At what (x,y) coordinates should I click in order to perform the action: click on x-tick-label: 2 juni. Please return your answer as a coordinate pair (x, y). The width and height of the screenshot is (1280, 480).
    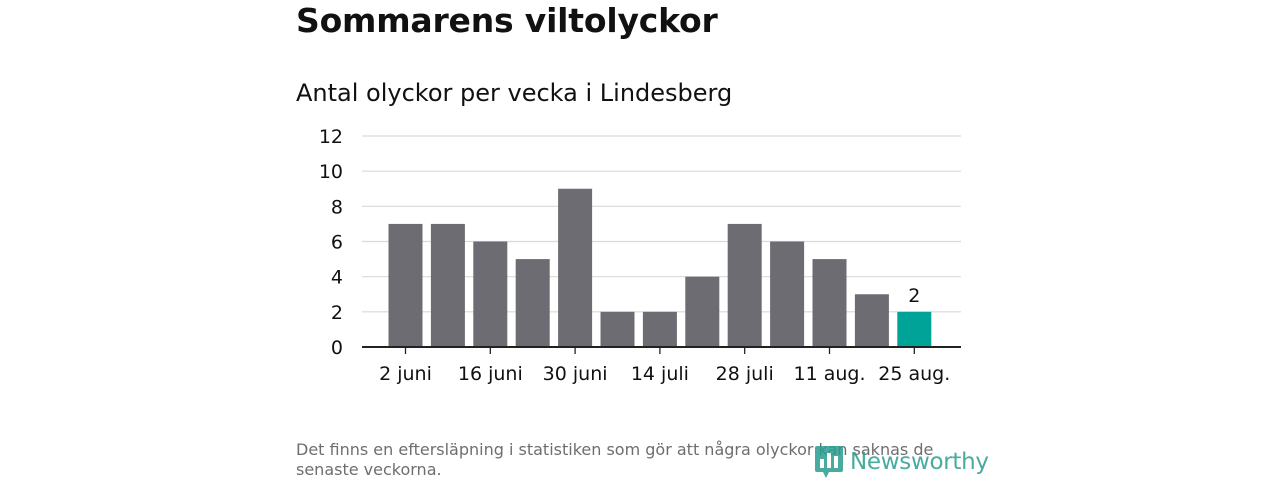
    Looking at the image, I should click on (405, 374).